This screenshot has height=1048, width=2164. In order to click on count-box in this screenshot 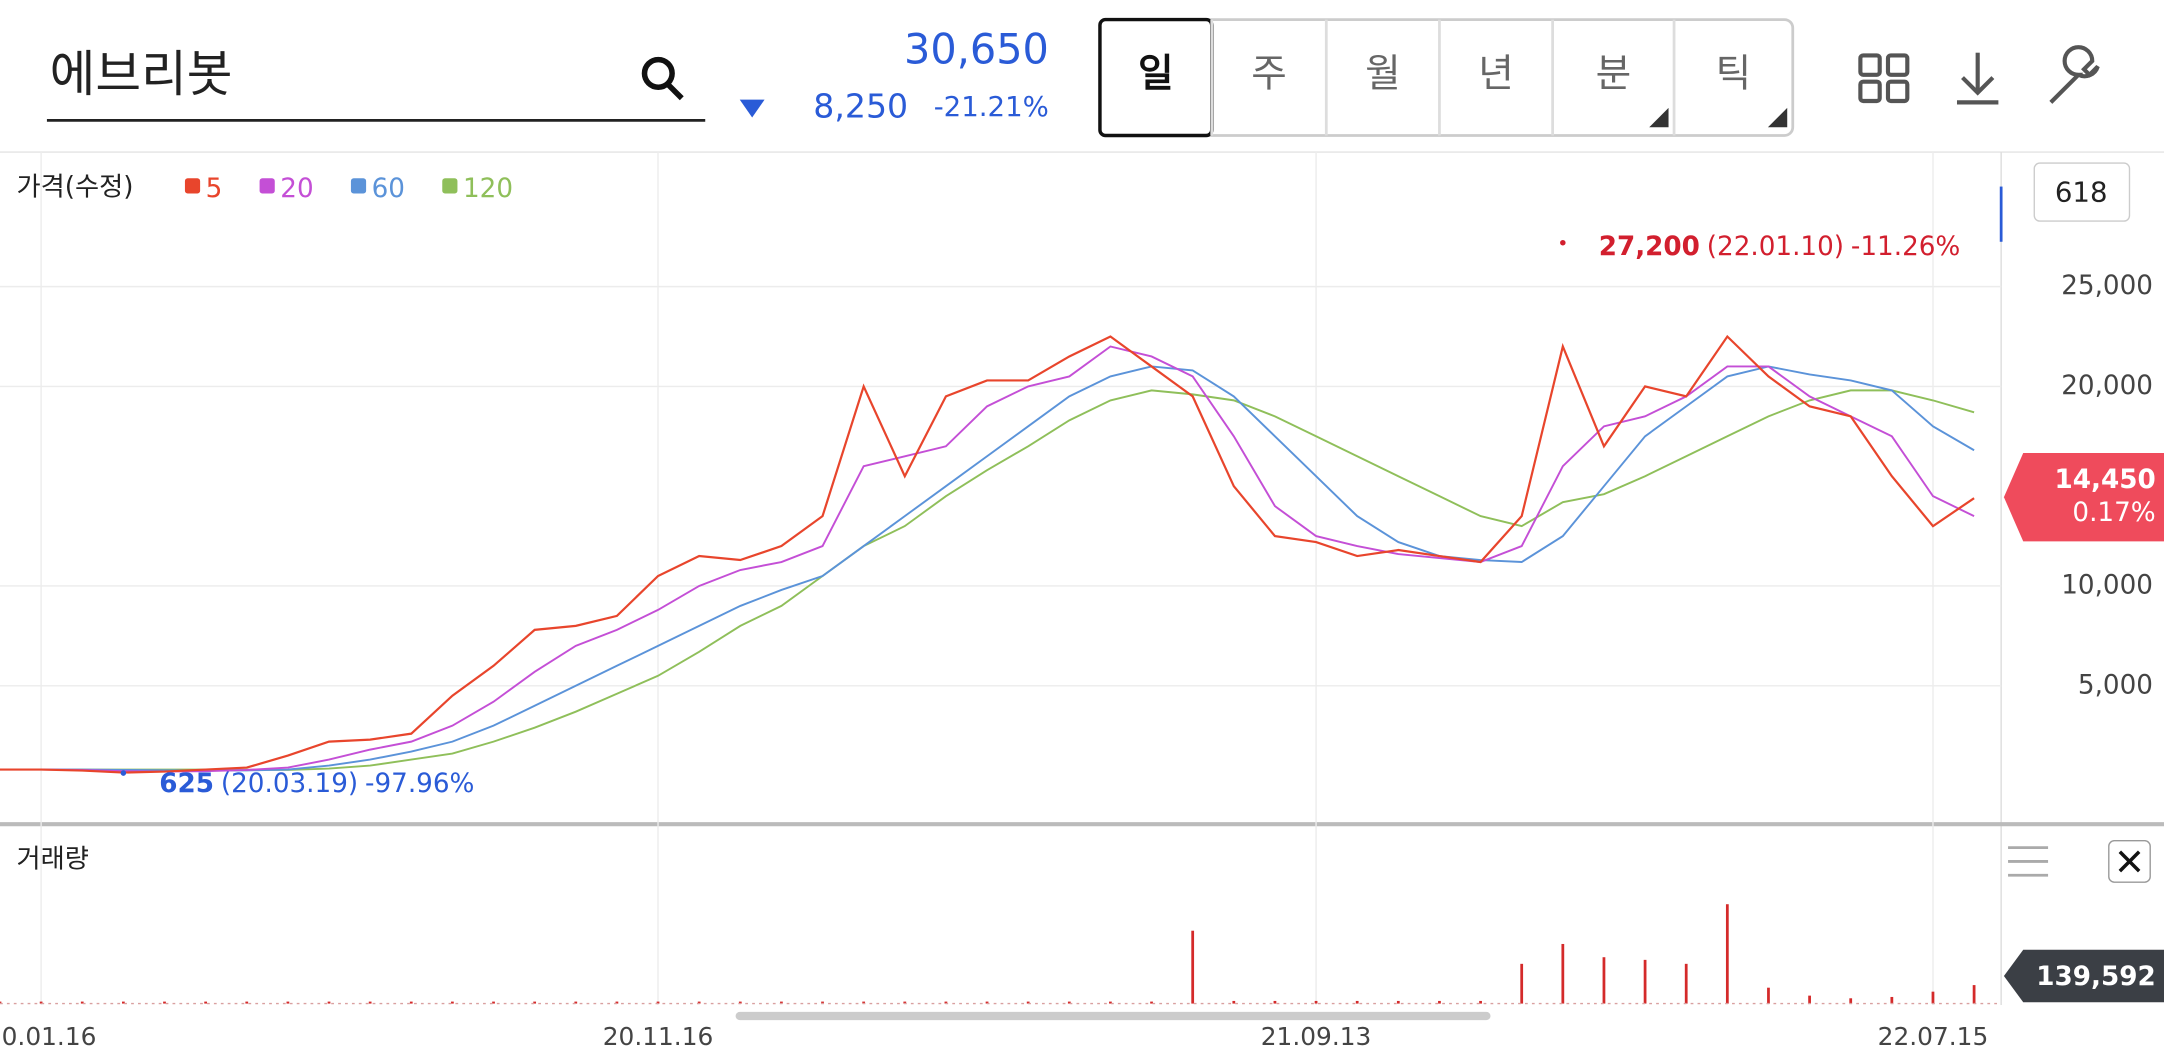, I will do `click(2082, 192)`.